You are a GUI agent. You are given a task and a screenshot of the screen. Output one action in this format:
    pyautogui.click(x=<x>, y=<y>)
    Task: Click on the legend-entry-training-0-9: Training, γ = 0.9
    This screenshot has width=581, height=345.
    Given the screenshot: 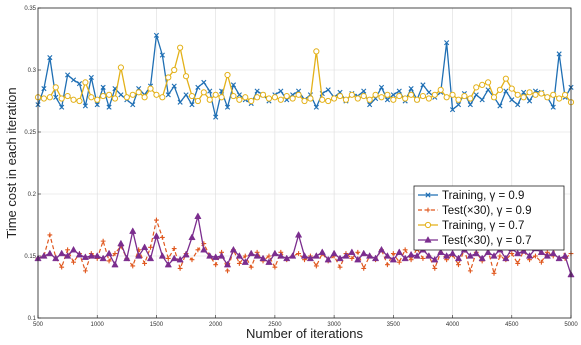 What is the action you would take?
    pyautogui.click(x=471, y=196)
    